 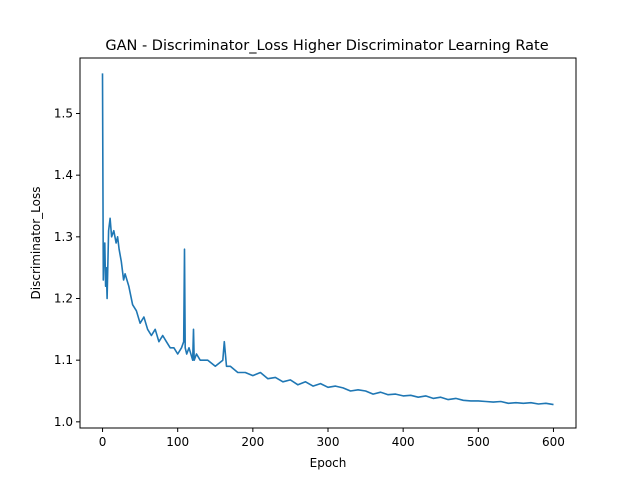 I want to click on y-tick-label: 1.1, so click(x=63, y=360).